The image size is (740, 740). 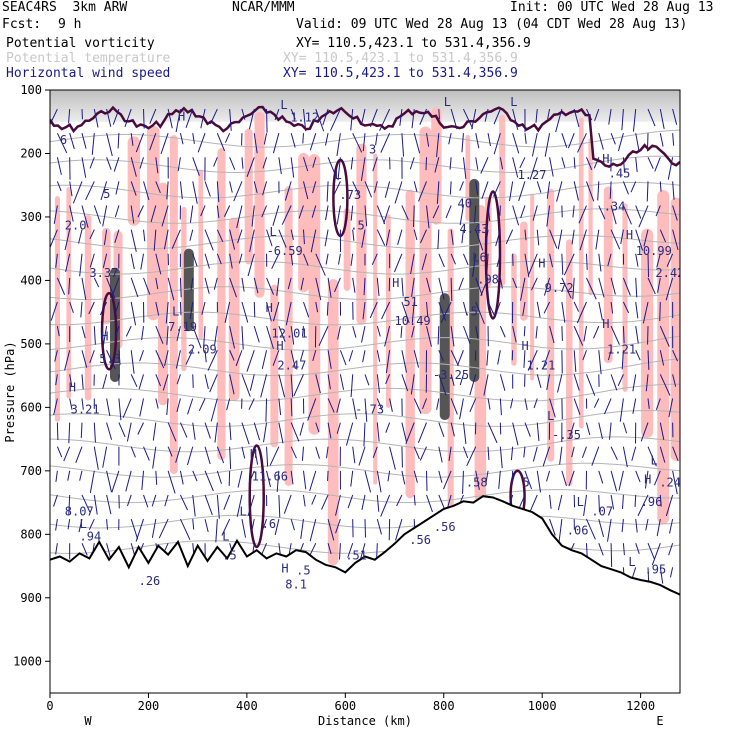 I want to click on extrema-label: .96, so click(x=652, y=502).